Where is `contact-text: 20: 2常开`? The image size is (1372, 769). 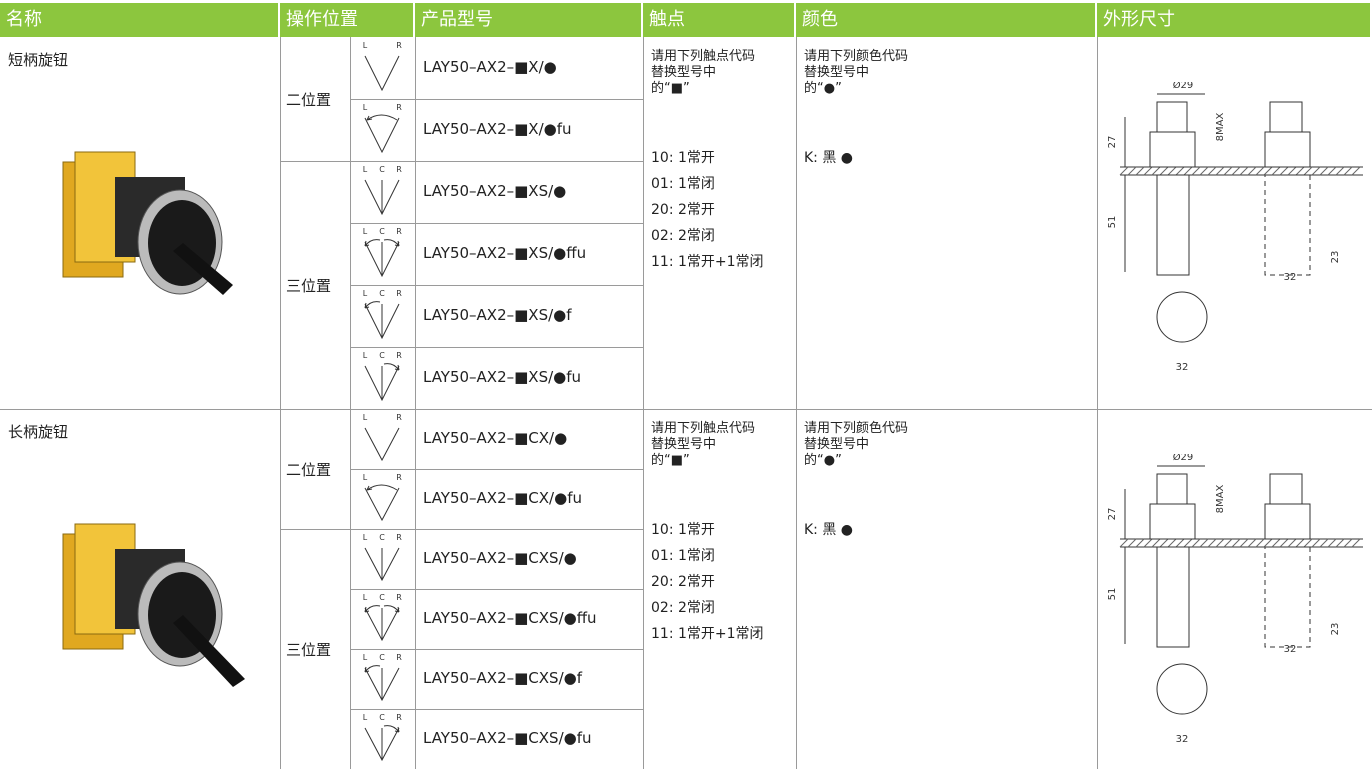 contact-text: 20: 2常开 is located at coordinates (683, 582).